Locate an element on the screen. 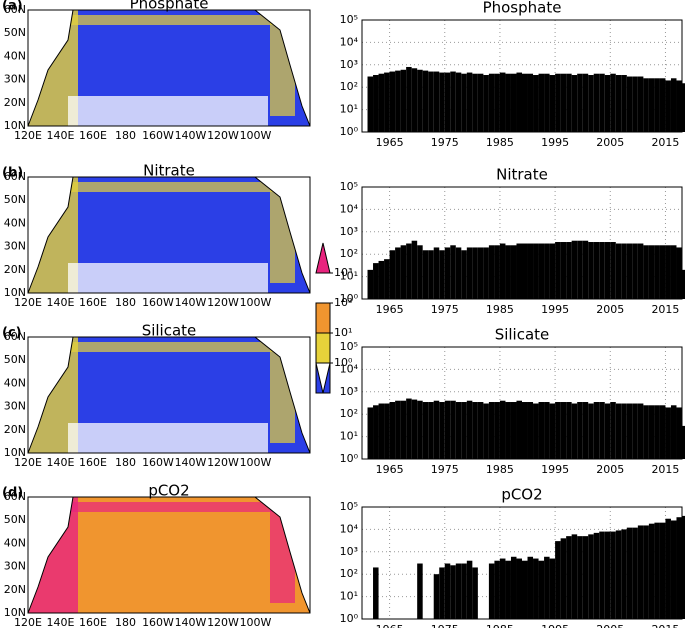  map-x-label: 160E is located at coordinates (93, 135).